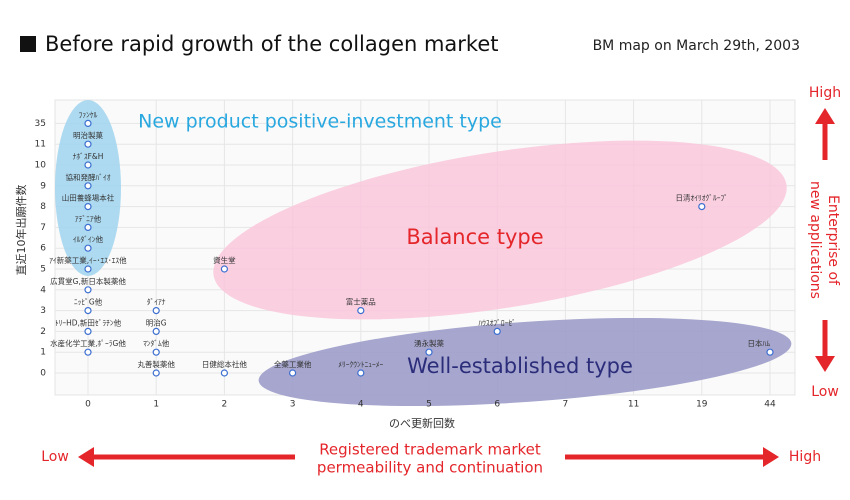 Image resolution: width=850 pixels, height=500 pixels. What do you see at coordinates (156, 405) in the screenshot?
I see `x-tick-label: 1` at bounding box center [156, 405].